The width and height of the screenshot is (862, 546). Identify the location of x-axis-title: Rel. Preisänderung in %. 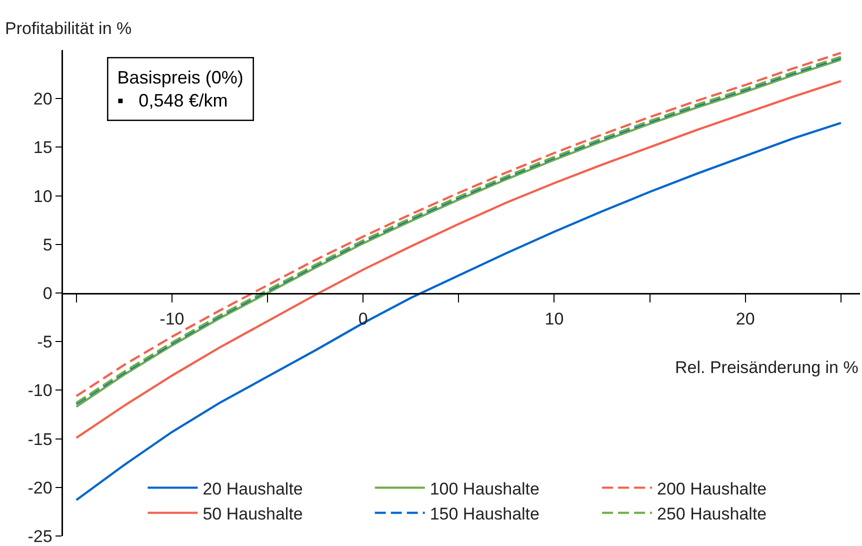
(766, 367).